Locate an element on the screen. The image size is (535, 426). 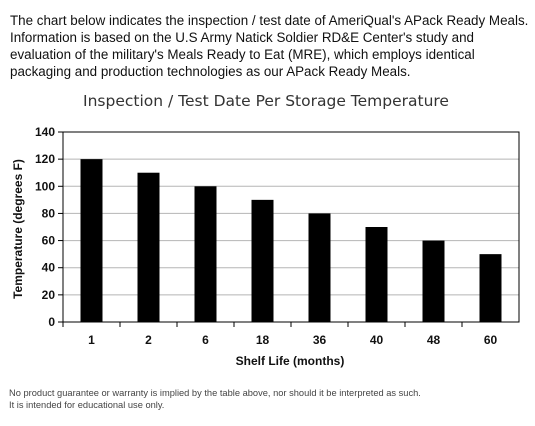
y-axis-label: Temperature (degrees F) is located at coordinates (18, 229).